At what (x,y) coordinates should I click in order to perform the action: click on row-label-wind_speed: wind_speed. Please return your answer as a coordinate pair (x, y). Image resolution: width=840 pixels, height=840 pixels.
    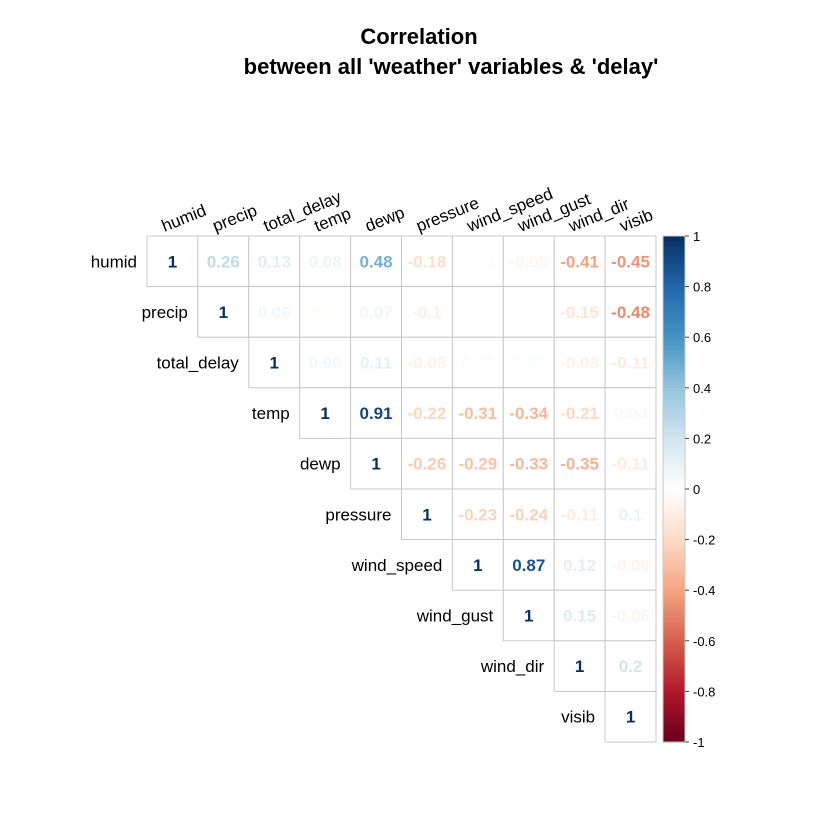
    Looking at the image, I should click on (397, 565).